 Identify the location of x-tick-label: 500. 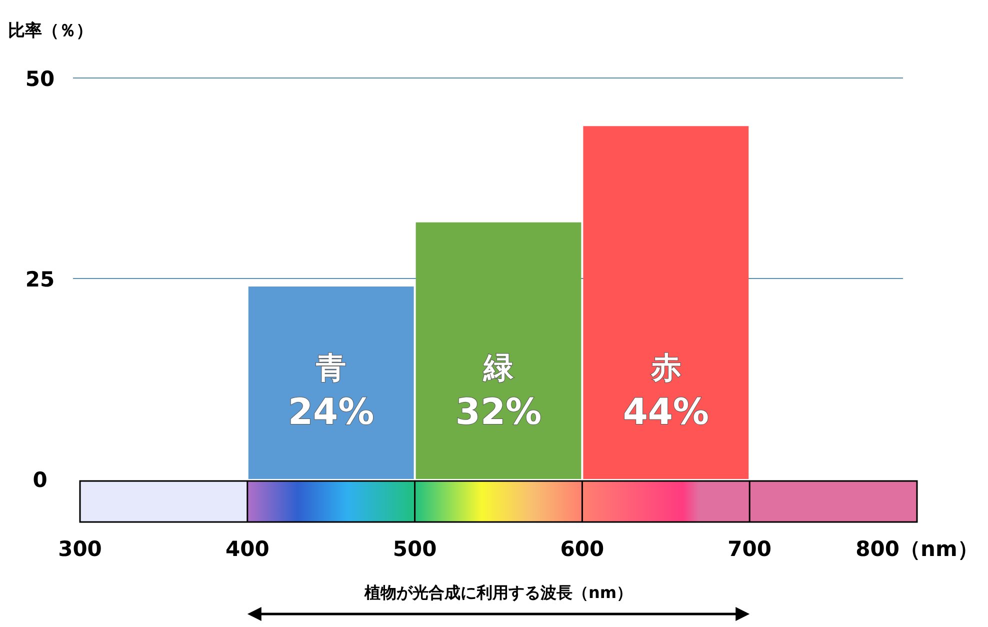
(414, 549).